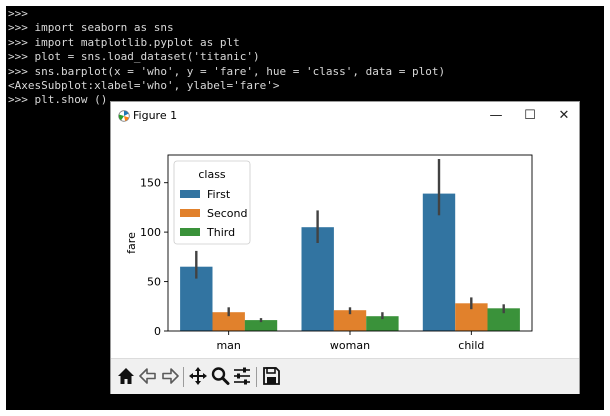 This screenshot has height=416, width=610. I want to click on legend-box, so click(212, 202).